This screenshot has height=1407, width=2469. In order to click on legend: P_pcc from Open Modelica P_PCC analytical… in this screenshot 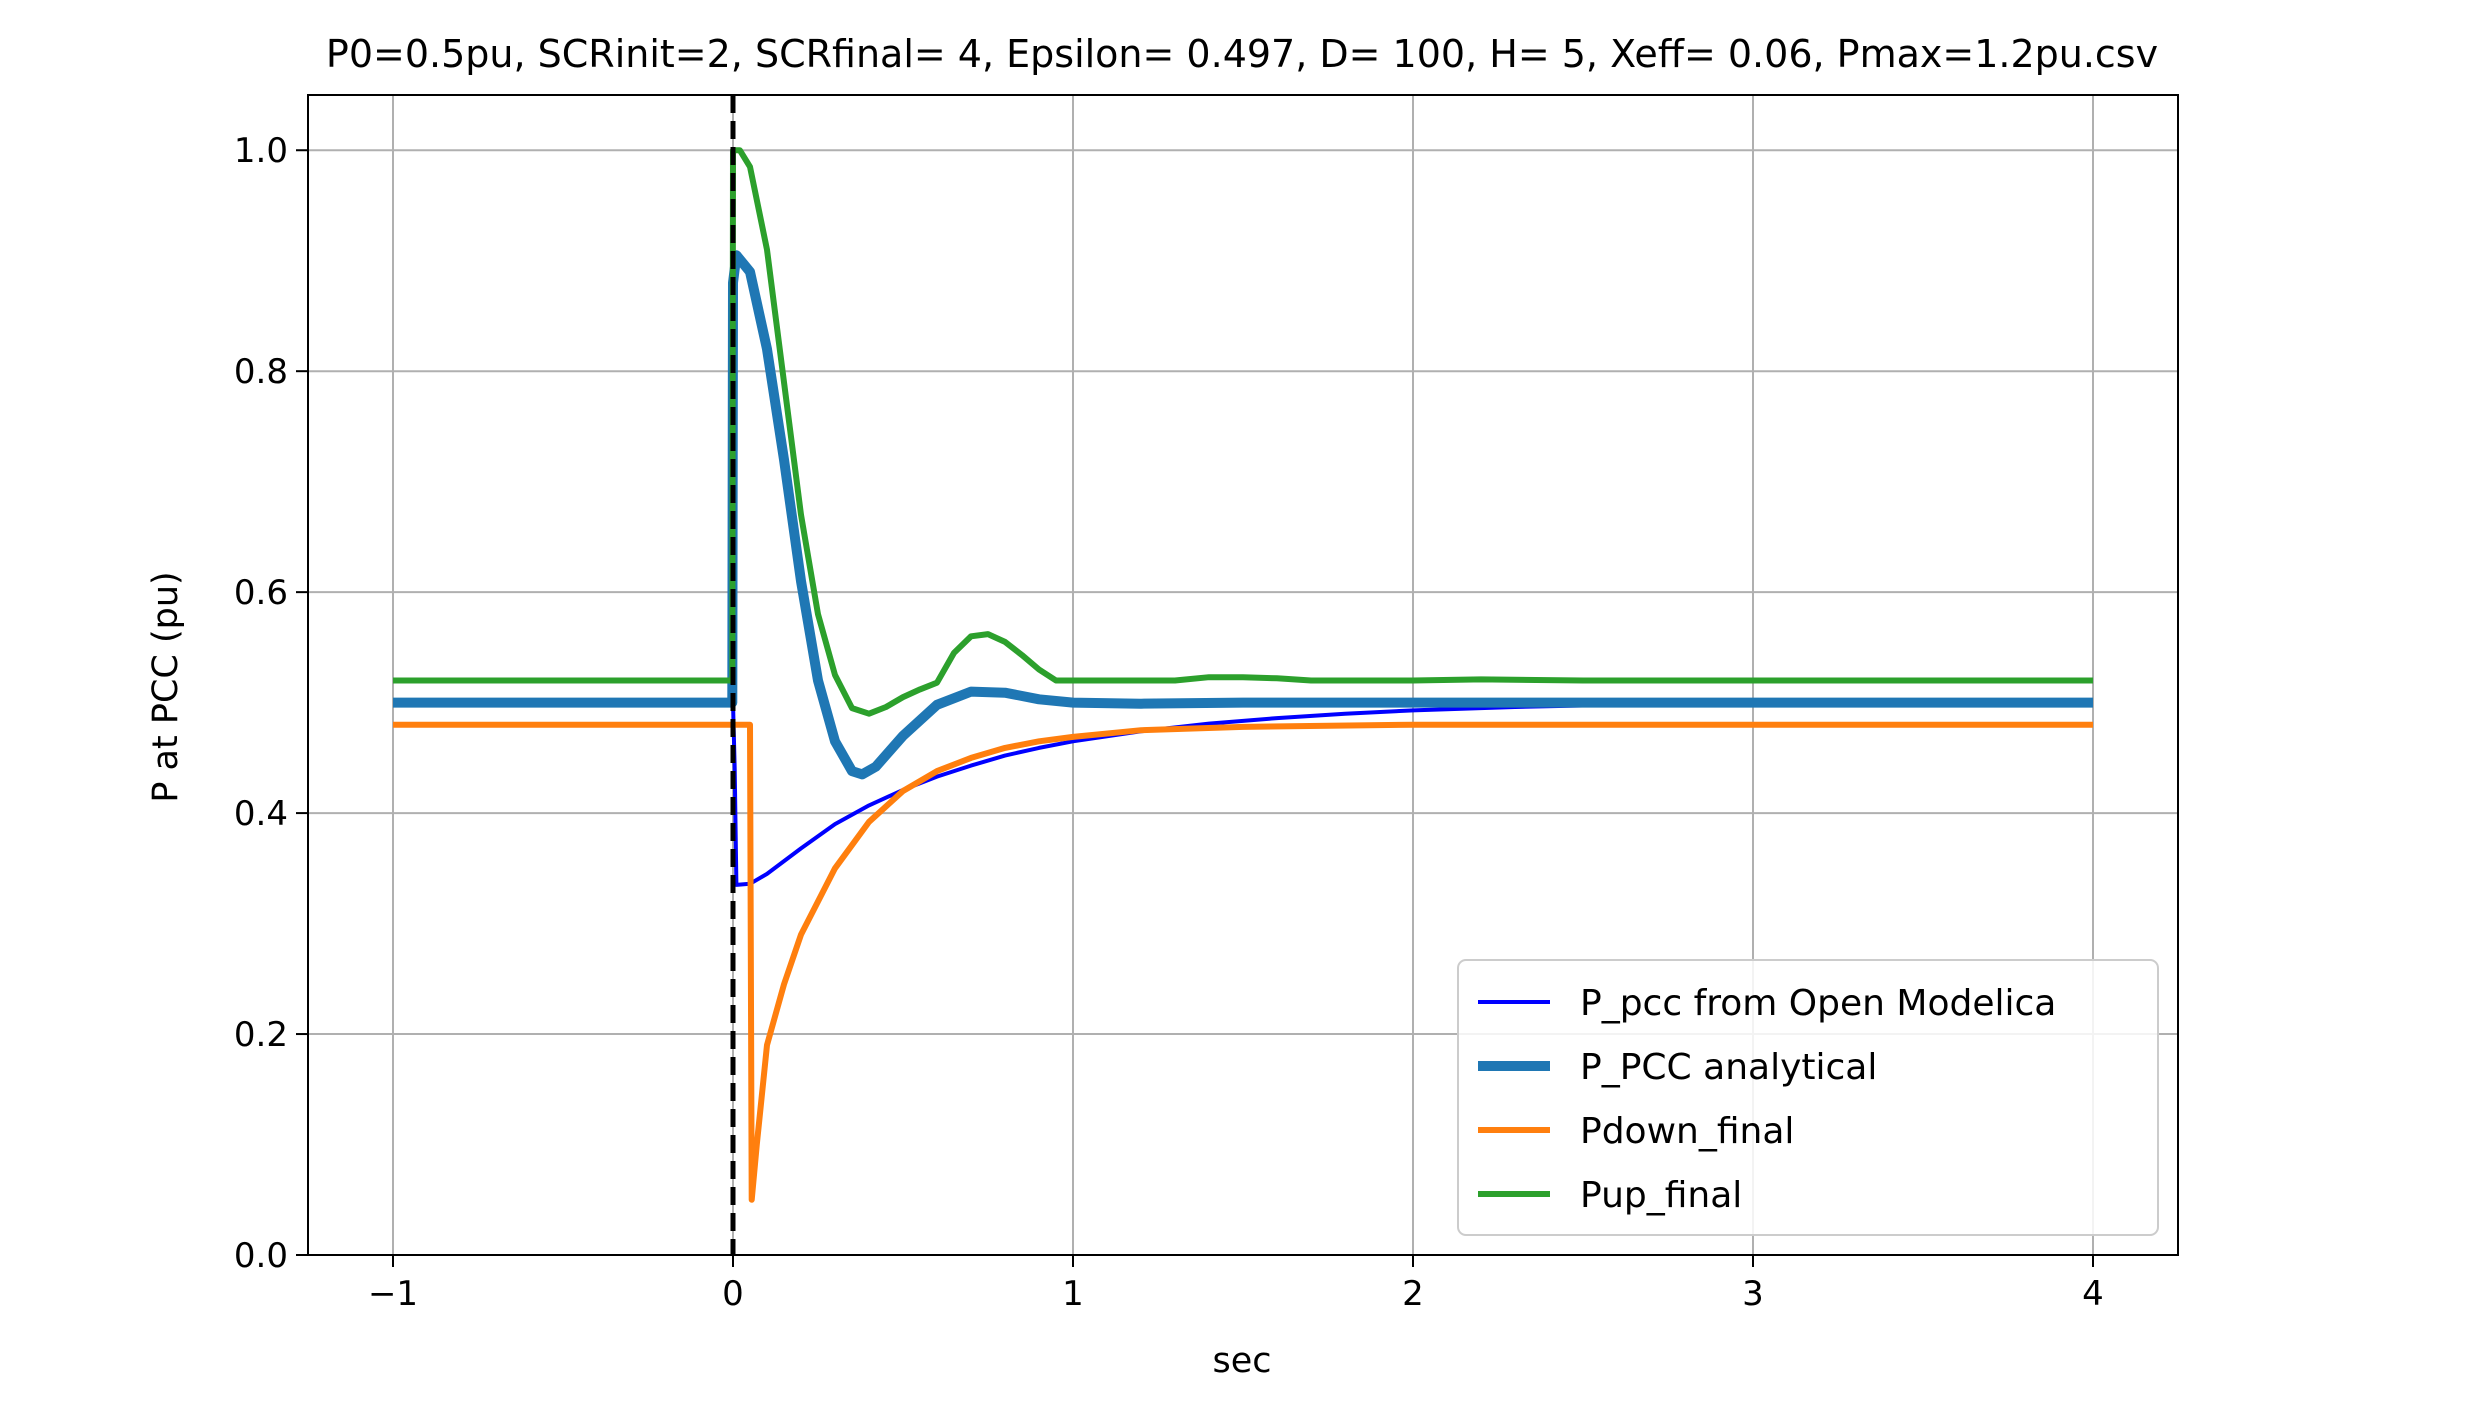, I will do `click(1808, 1097)`.